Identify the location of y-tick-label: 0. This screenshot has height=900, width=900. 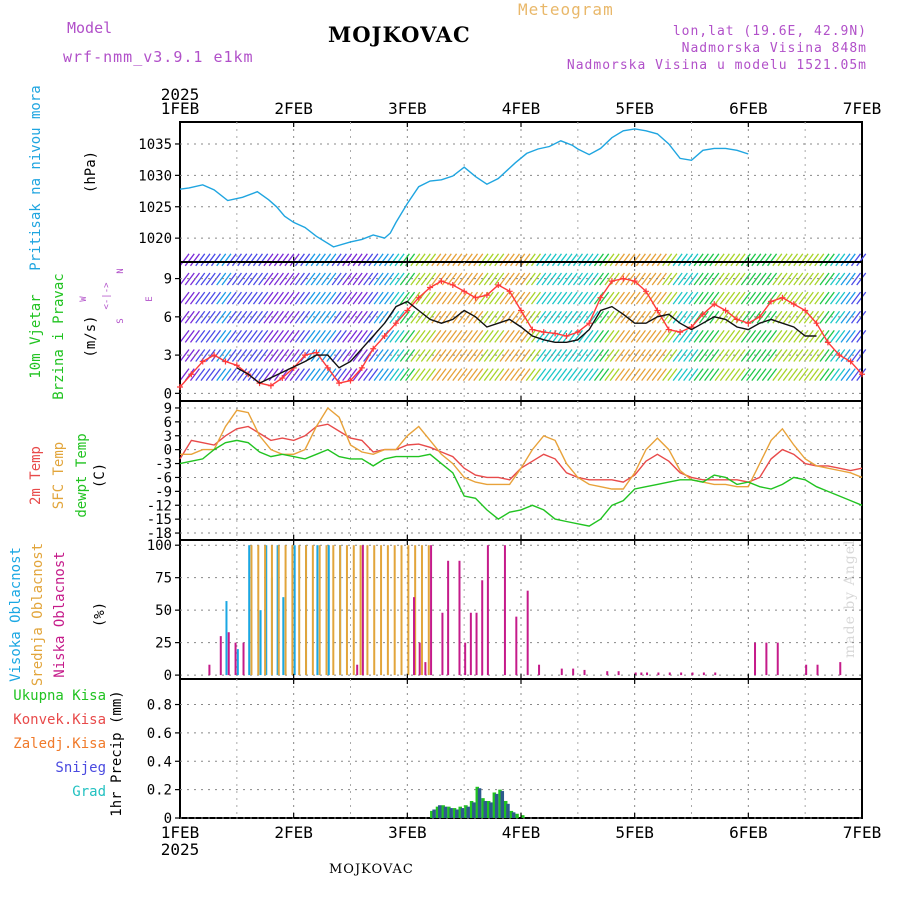
(168, 394).